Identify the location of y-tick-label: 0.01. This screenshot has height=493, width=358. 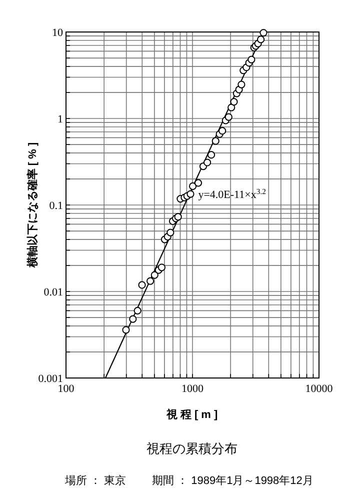
(53, 292).